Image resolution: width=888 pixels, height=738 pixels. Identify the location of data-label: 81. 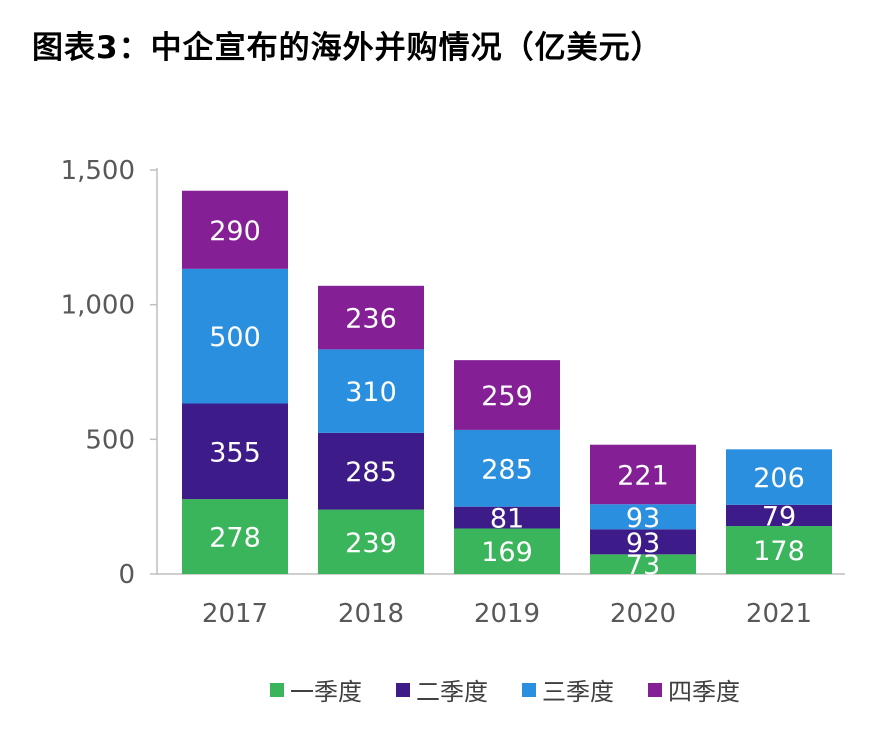
(507, 519).